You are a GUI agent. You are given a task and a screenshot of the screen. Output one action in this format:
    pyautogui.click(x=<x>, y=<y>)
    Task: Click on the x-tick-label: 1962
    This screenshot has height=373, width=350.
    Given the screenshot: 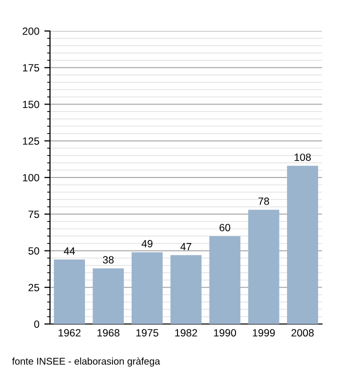 What is the action you would take?
    pyautogui.click(x=69, y=333)
    